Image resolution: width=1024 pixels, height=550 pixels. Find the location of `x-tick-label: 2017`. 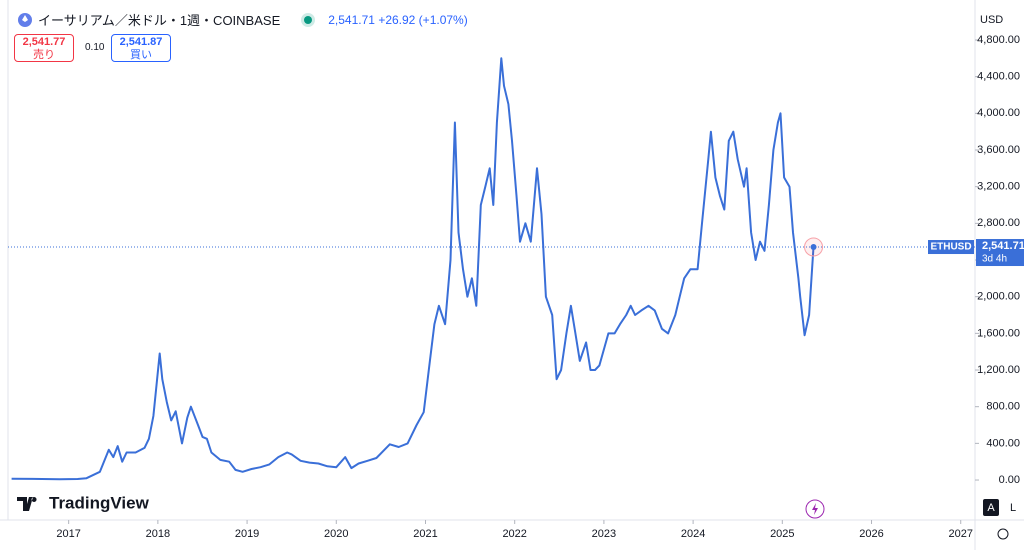

x-tick-label: 2017 is located at coordinates (68, 534).